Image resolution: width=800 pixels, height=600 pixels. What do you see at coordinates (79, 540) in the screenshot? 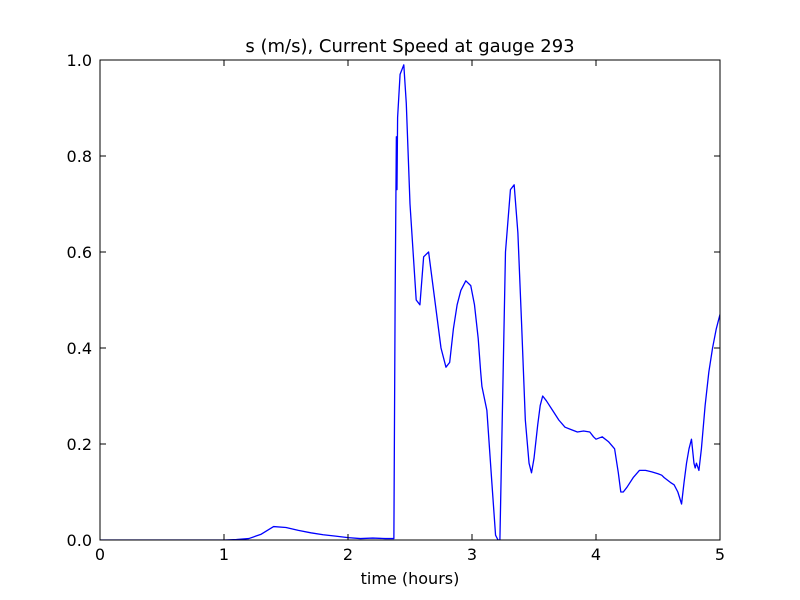
I see `y-tick-label: 0.0` at bounding box center [79, 540].